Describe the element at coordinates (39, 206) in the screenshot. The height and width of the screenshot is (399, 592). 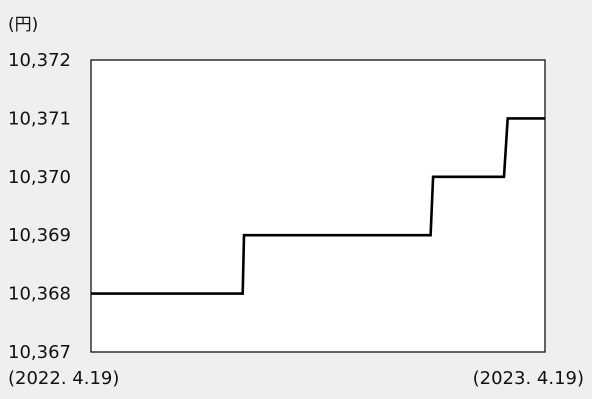
I see `y-tick-labels: 10,367 10,368 10,369 10,370 10,371 10,372` at that location.